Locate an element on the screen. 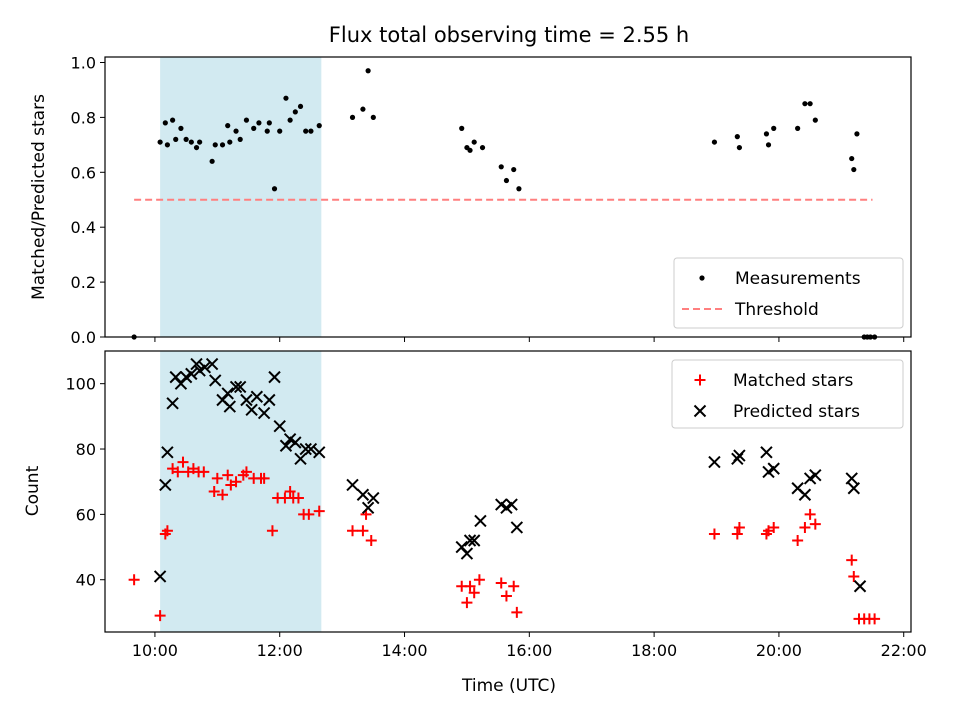 The width and height of the screenshot is (960, 720). y-tick-label: 80 is located at coordinates (86, 449).